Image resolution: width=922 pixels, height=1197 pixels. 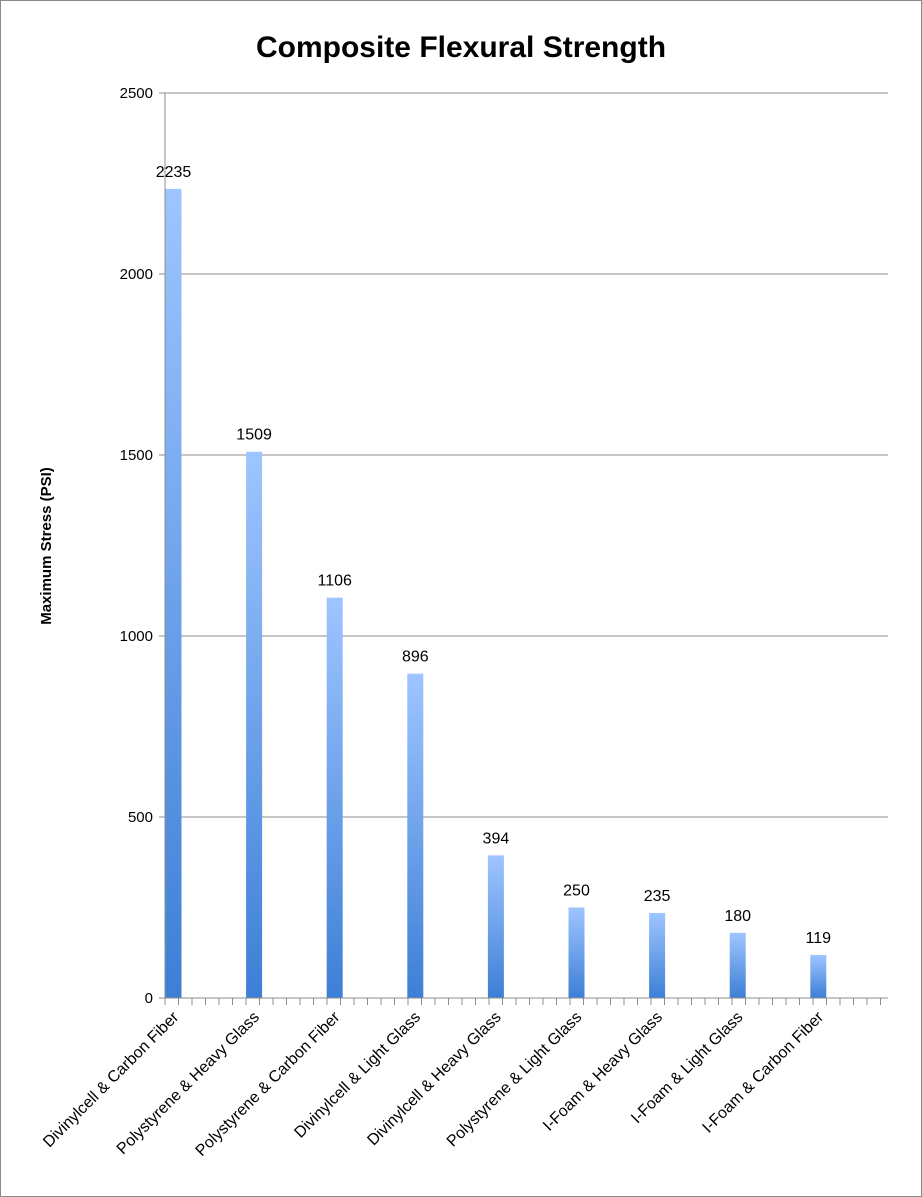 What do you see at coordinates (136, 455) in the screenshot?
I see `y-tick-label: 1500` at bounding box center [136, 455].